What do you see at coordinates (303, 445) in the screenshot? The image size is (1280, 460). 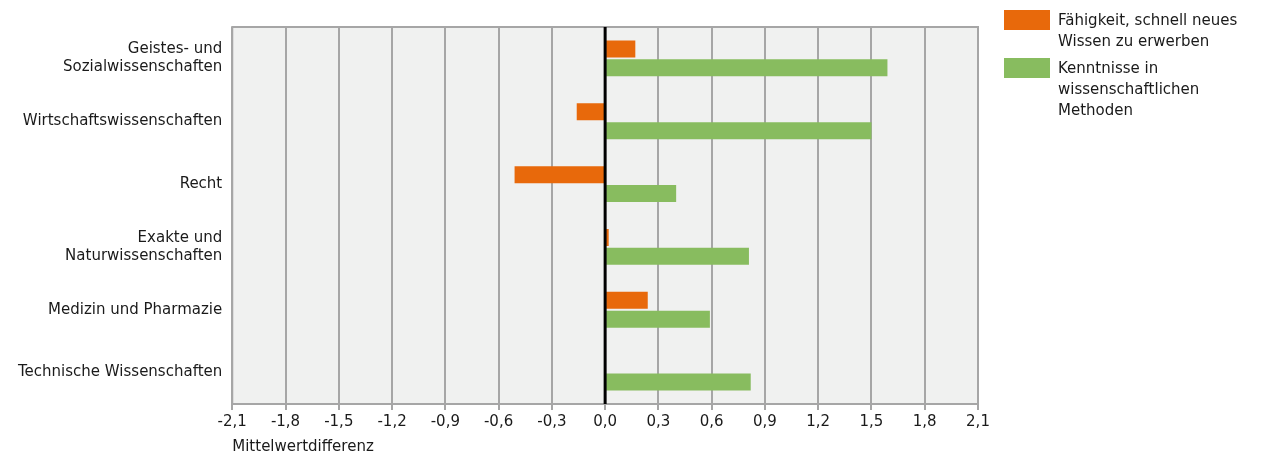 I see `x-axis-title: Mittelwertdifferenz` at bounding box center [303, 445].